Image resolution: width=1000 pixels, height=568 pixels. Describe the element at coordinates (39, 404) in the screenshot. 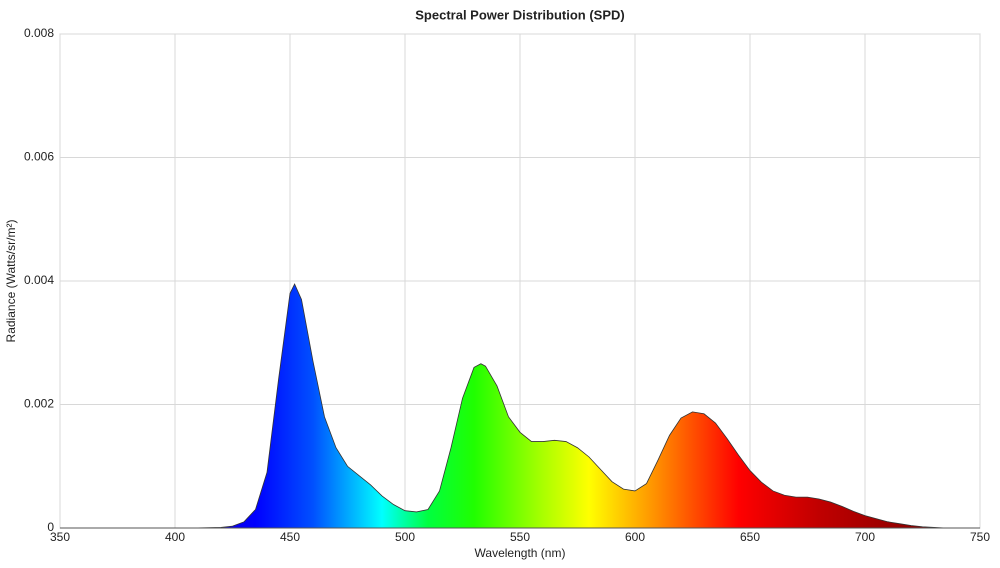

I see `y-tick-label: 0.002` at that location.